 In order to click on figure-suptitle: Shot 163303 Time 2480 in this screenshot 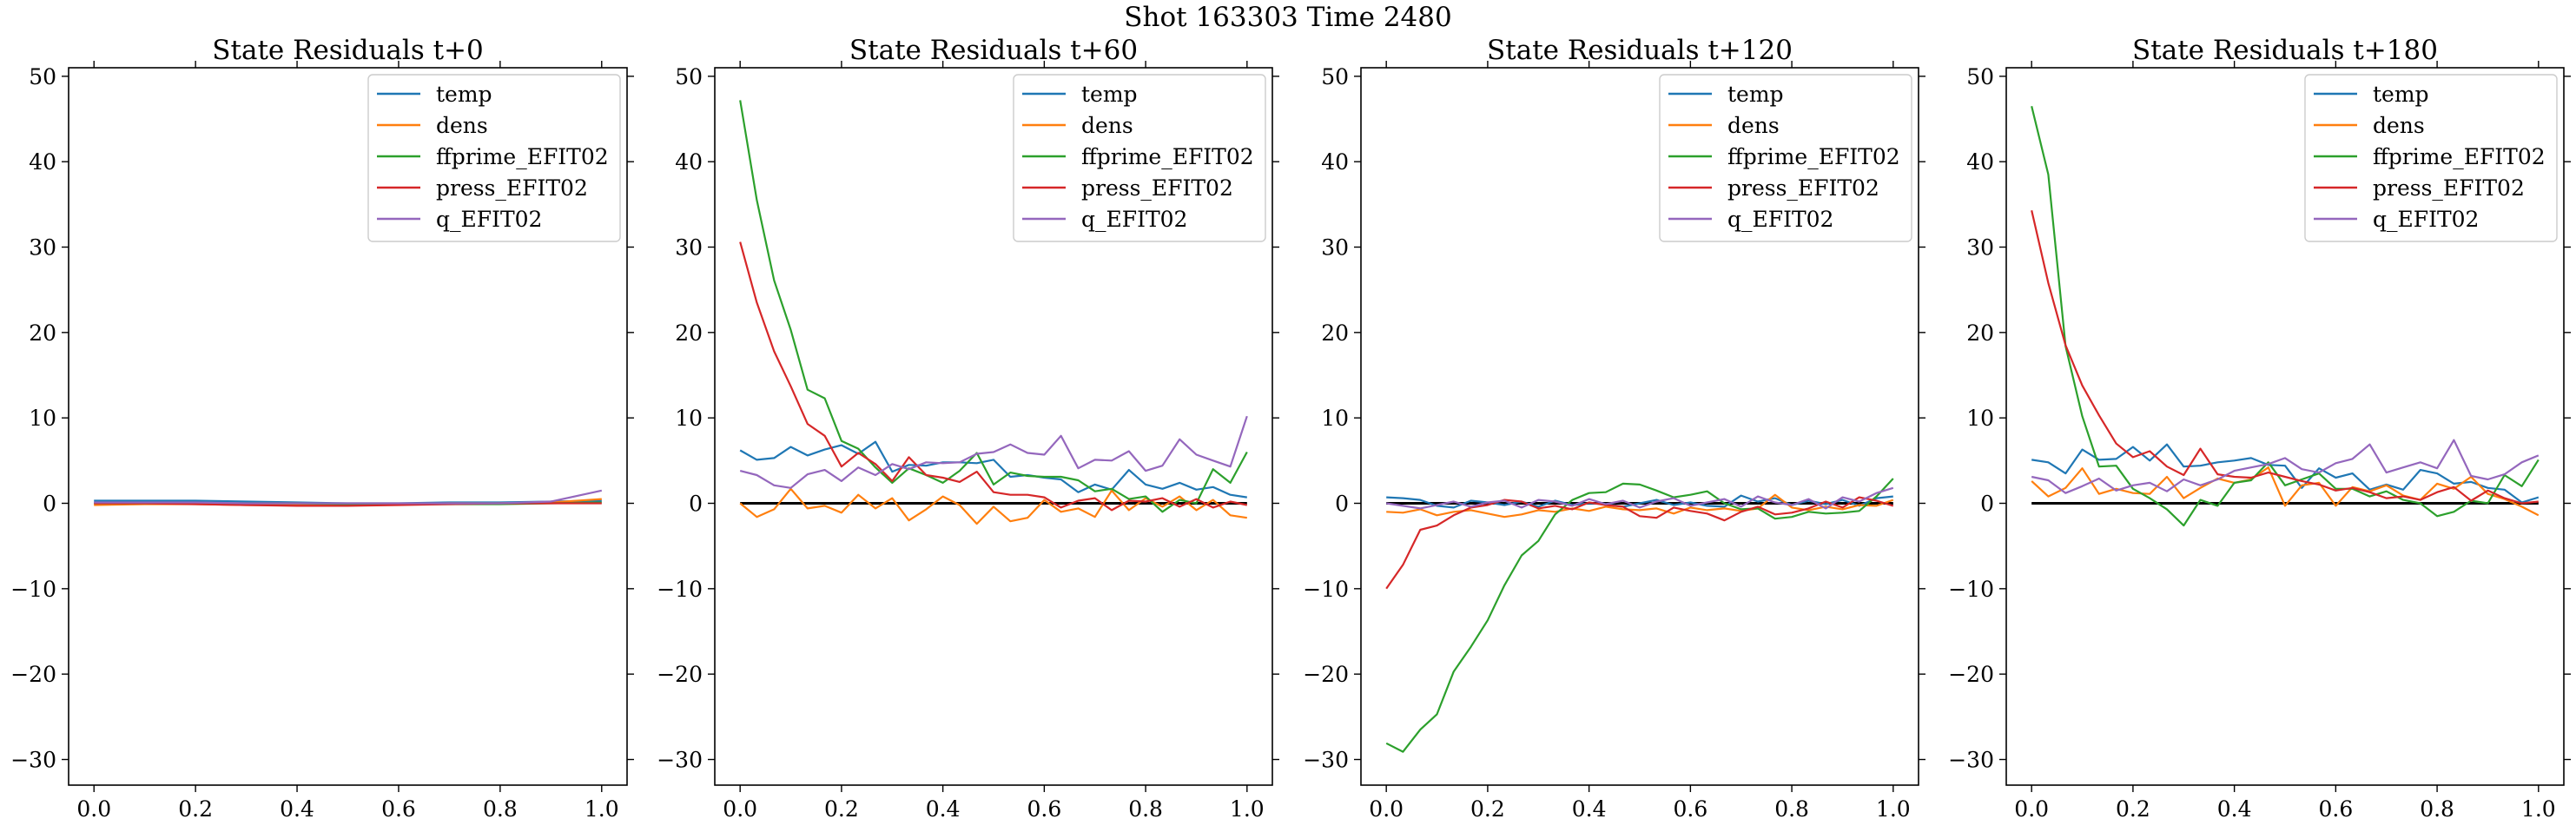, I will do `click(1288, 17)`.